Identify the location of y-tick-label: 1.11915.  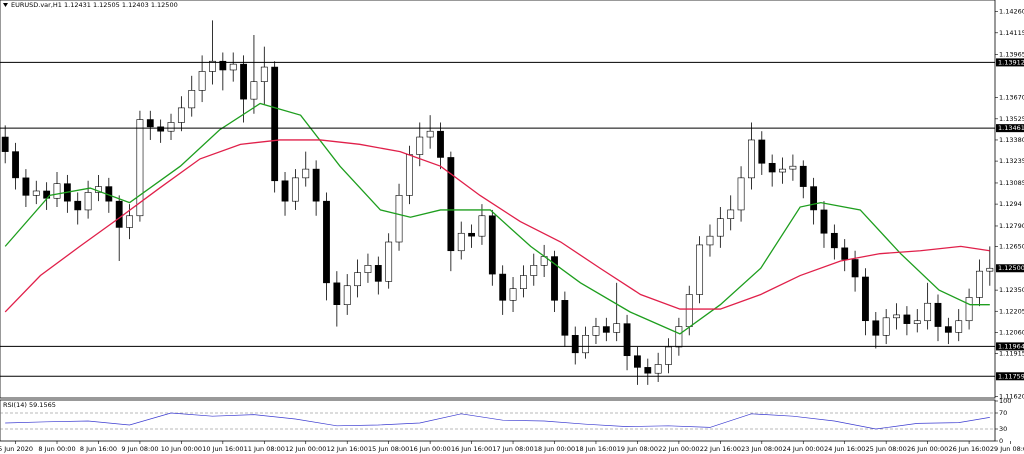
(1011, 354).